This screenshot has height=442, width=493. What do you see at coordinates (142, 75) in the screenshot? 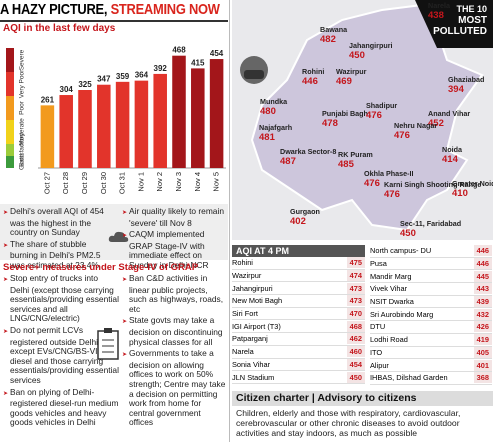
I see `bar-label: 364` at bounding box center [142, 75].